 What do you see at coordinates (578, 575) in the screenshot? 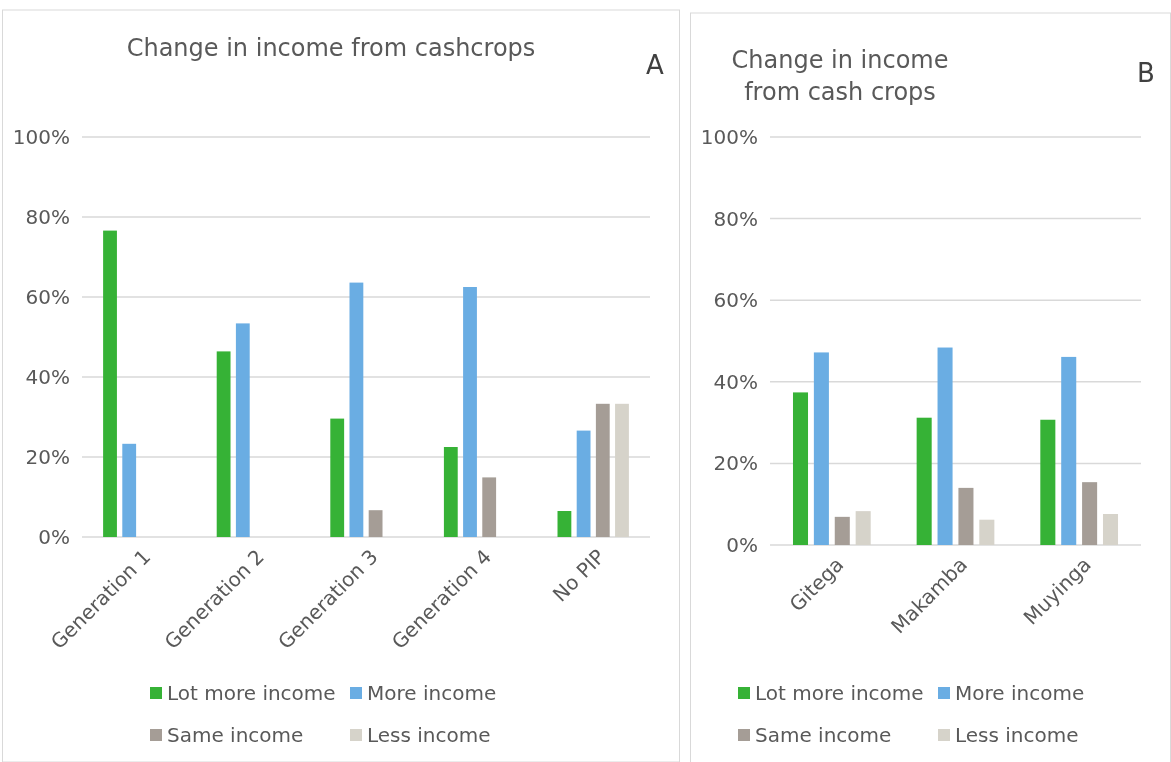
I see `x-tick-label: No PIP` at bounding box center [578, 575].